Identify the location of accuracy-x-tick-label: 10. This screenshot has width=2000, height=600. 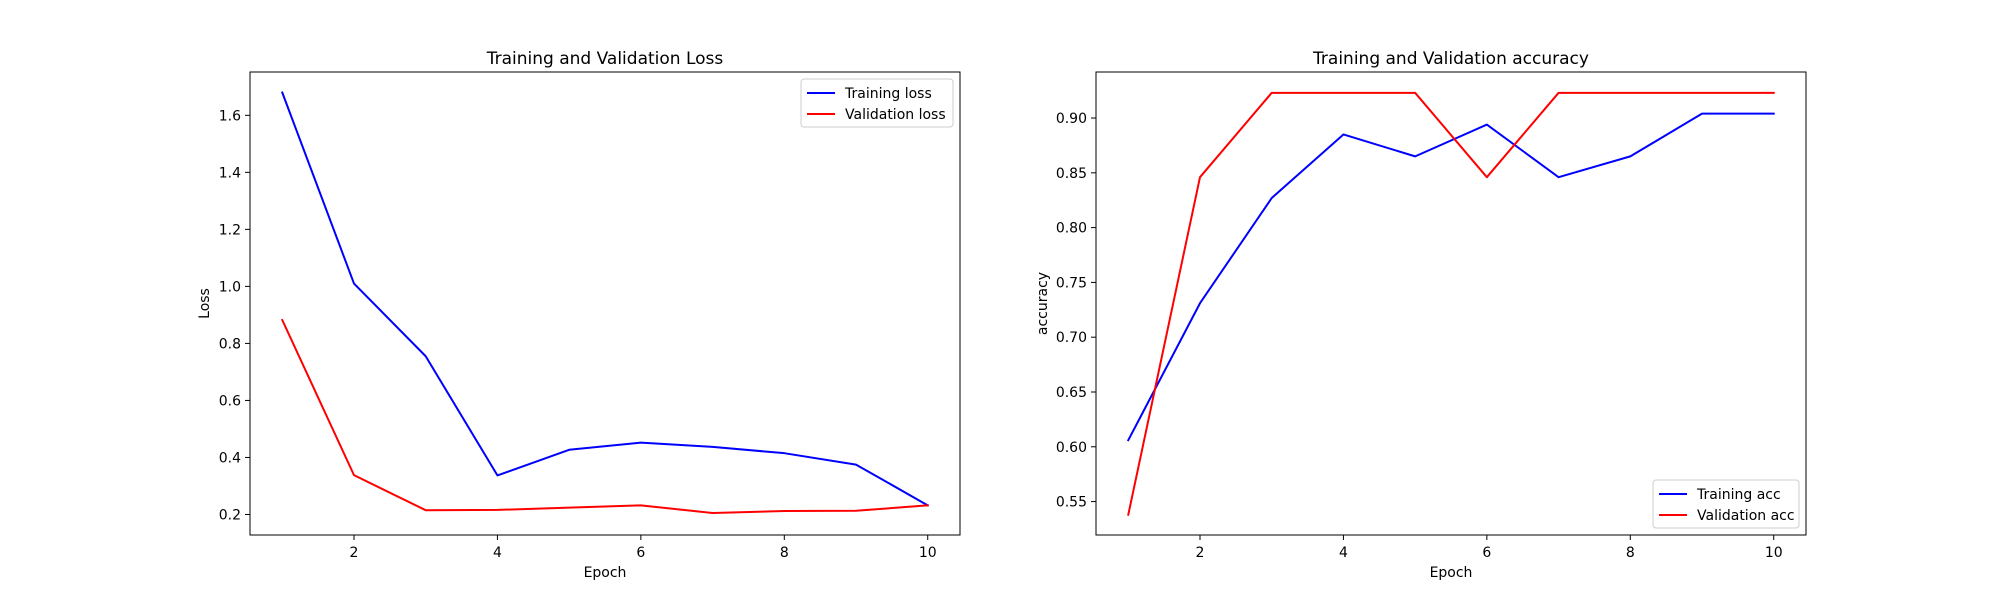
(1774, 553).